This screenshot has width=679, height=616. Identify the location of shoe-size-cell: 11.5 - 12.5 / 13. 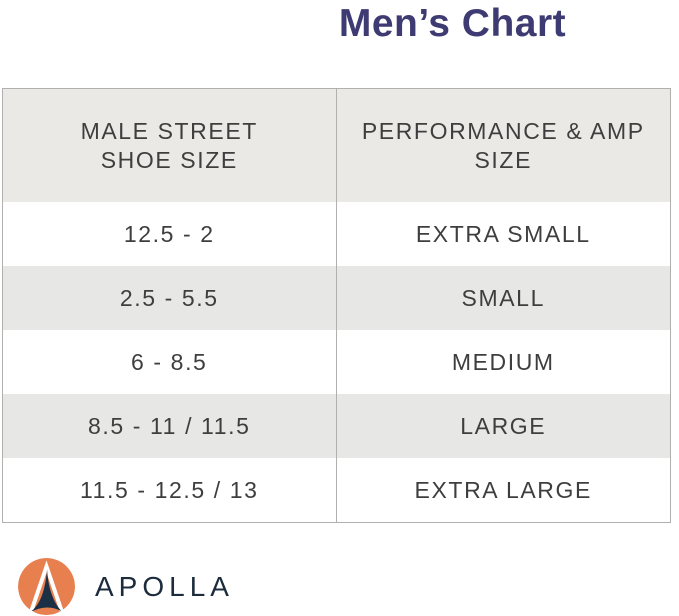
(170, 490).